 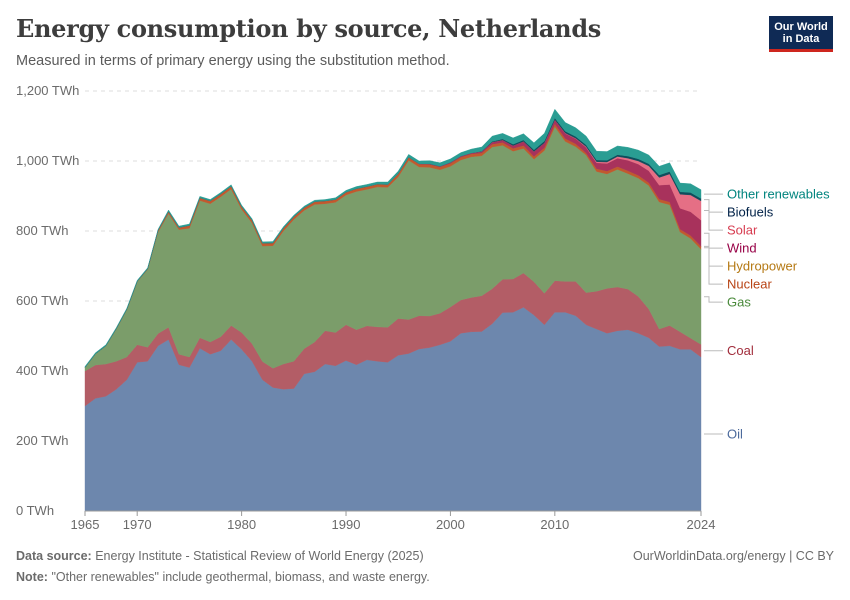 I want to click on y-tick-label: 600 TWh, so click(x=42, y=300).